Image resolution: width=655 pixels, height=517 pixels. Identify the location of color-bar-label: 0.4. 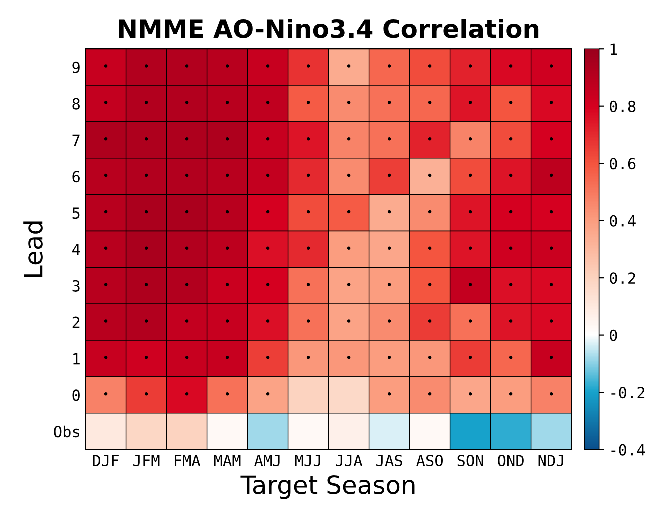
(623, 221).